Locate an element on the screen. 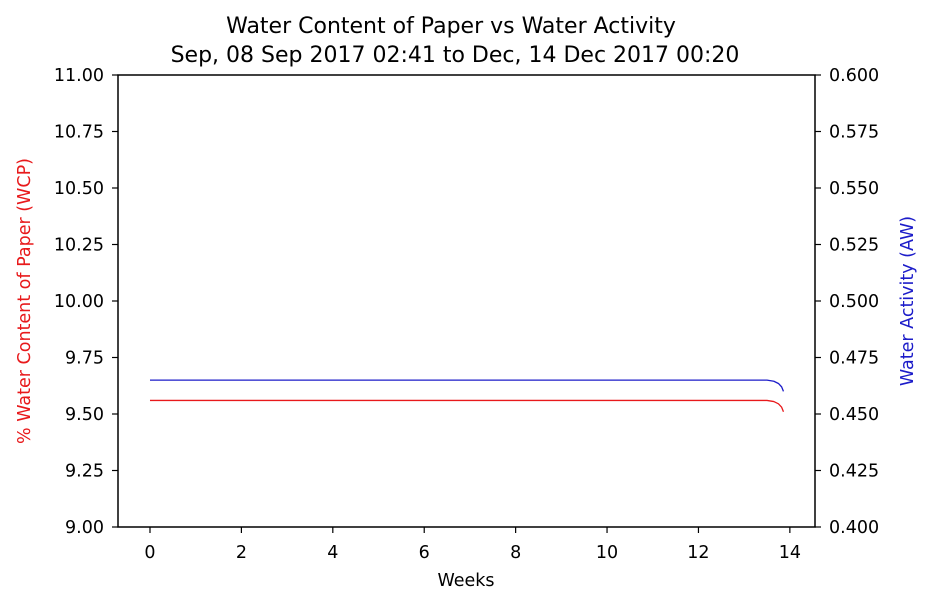 This screenshot has height=605, width=932. left-y-tick-label: 10.50 is located at coordinates (79, 189).